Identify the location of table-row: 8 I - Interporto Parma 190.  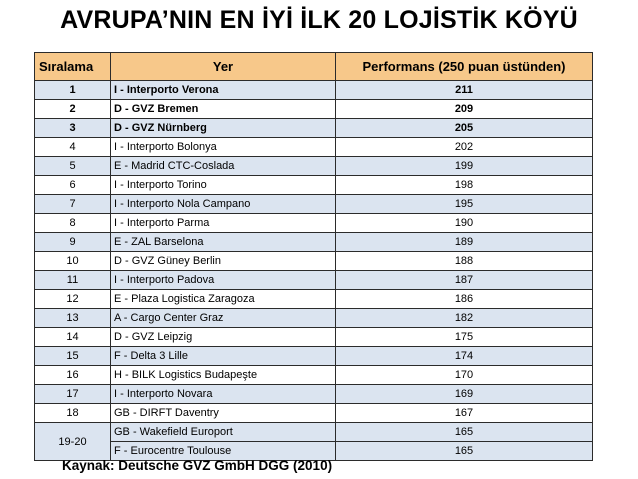
(313, 223).